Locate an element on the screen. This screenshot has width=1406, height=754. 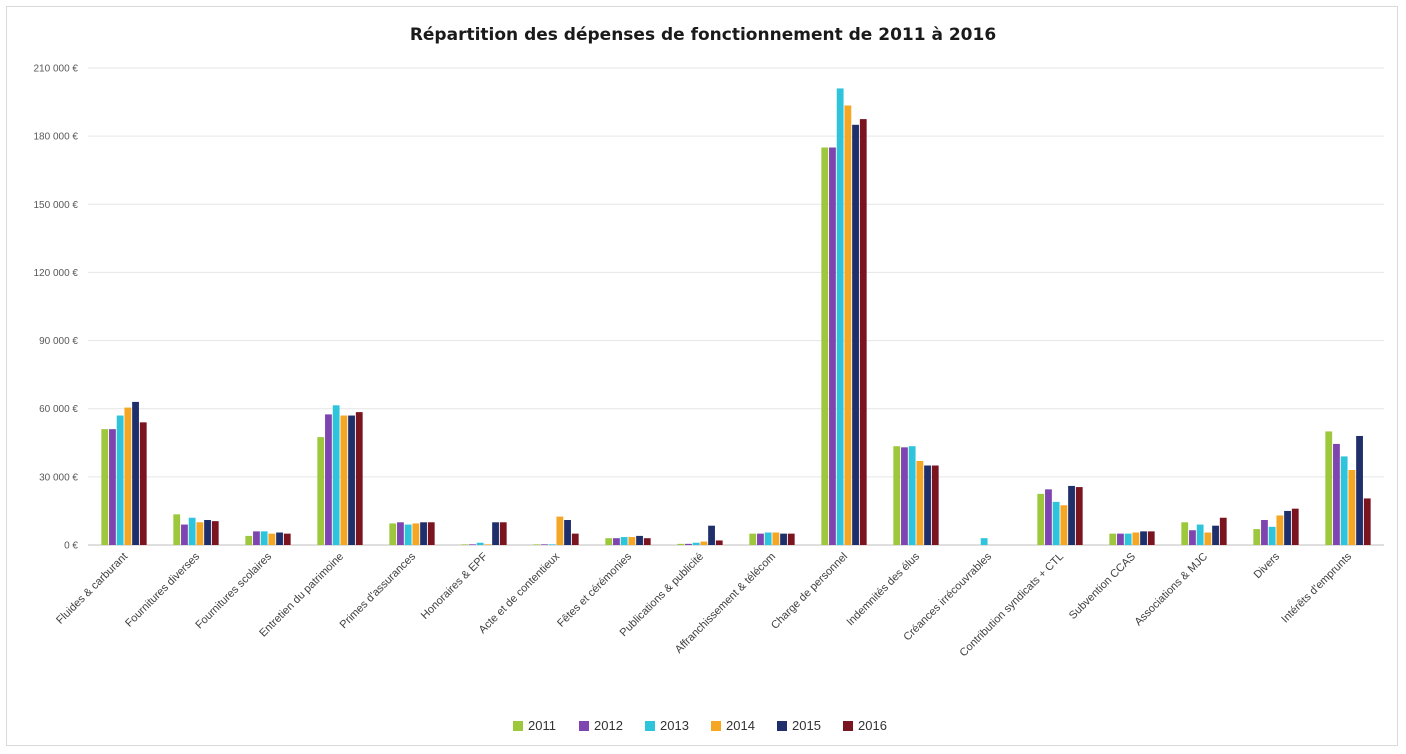
x-category-label: Associations & MJC is located at coordinates (1171, 590).